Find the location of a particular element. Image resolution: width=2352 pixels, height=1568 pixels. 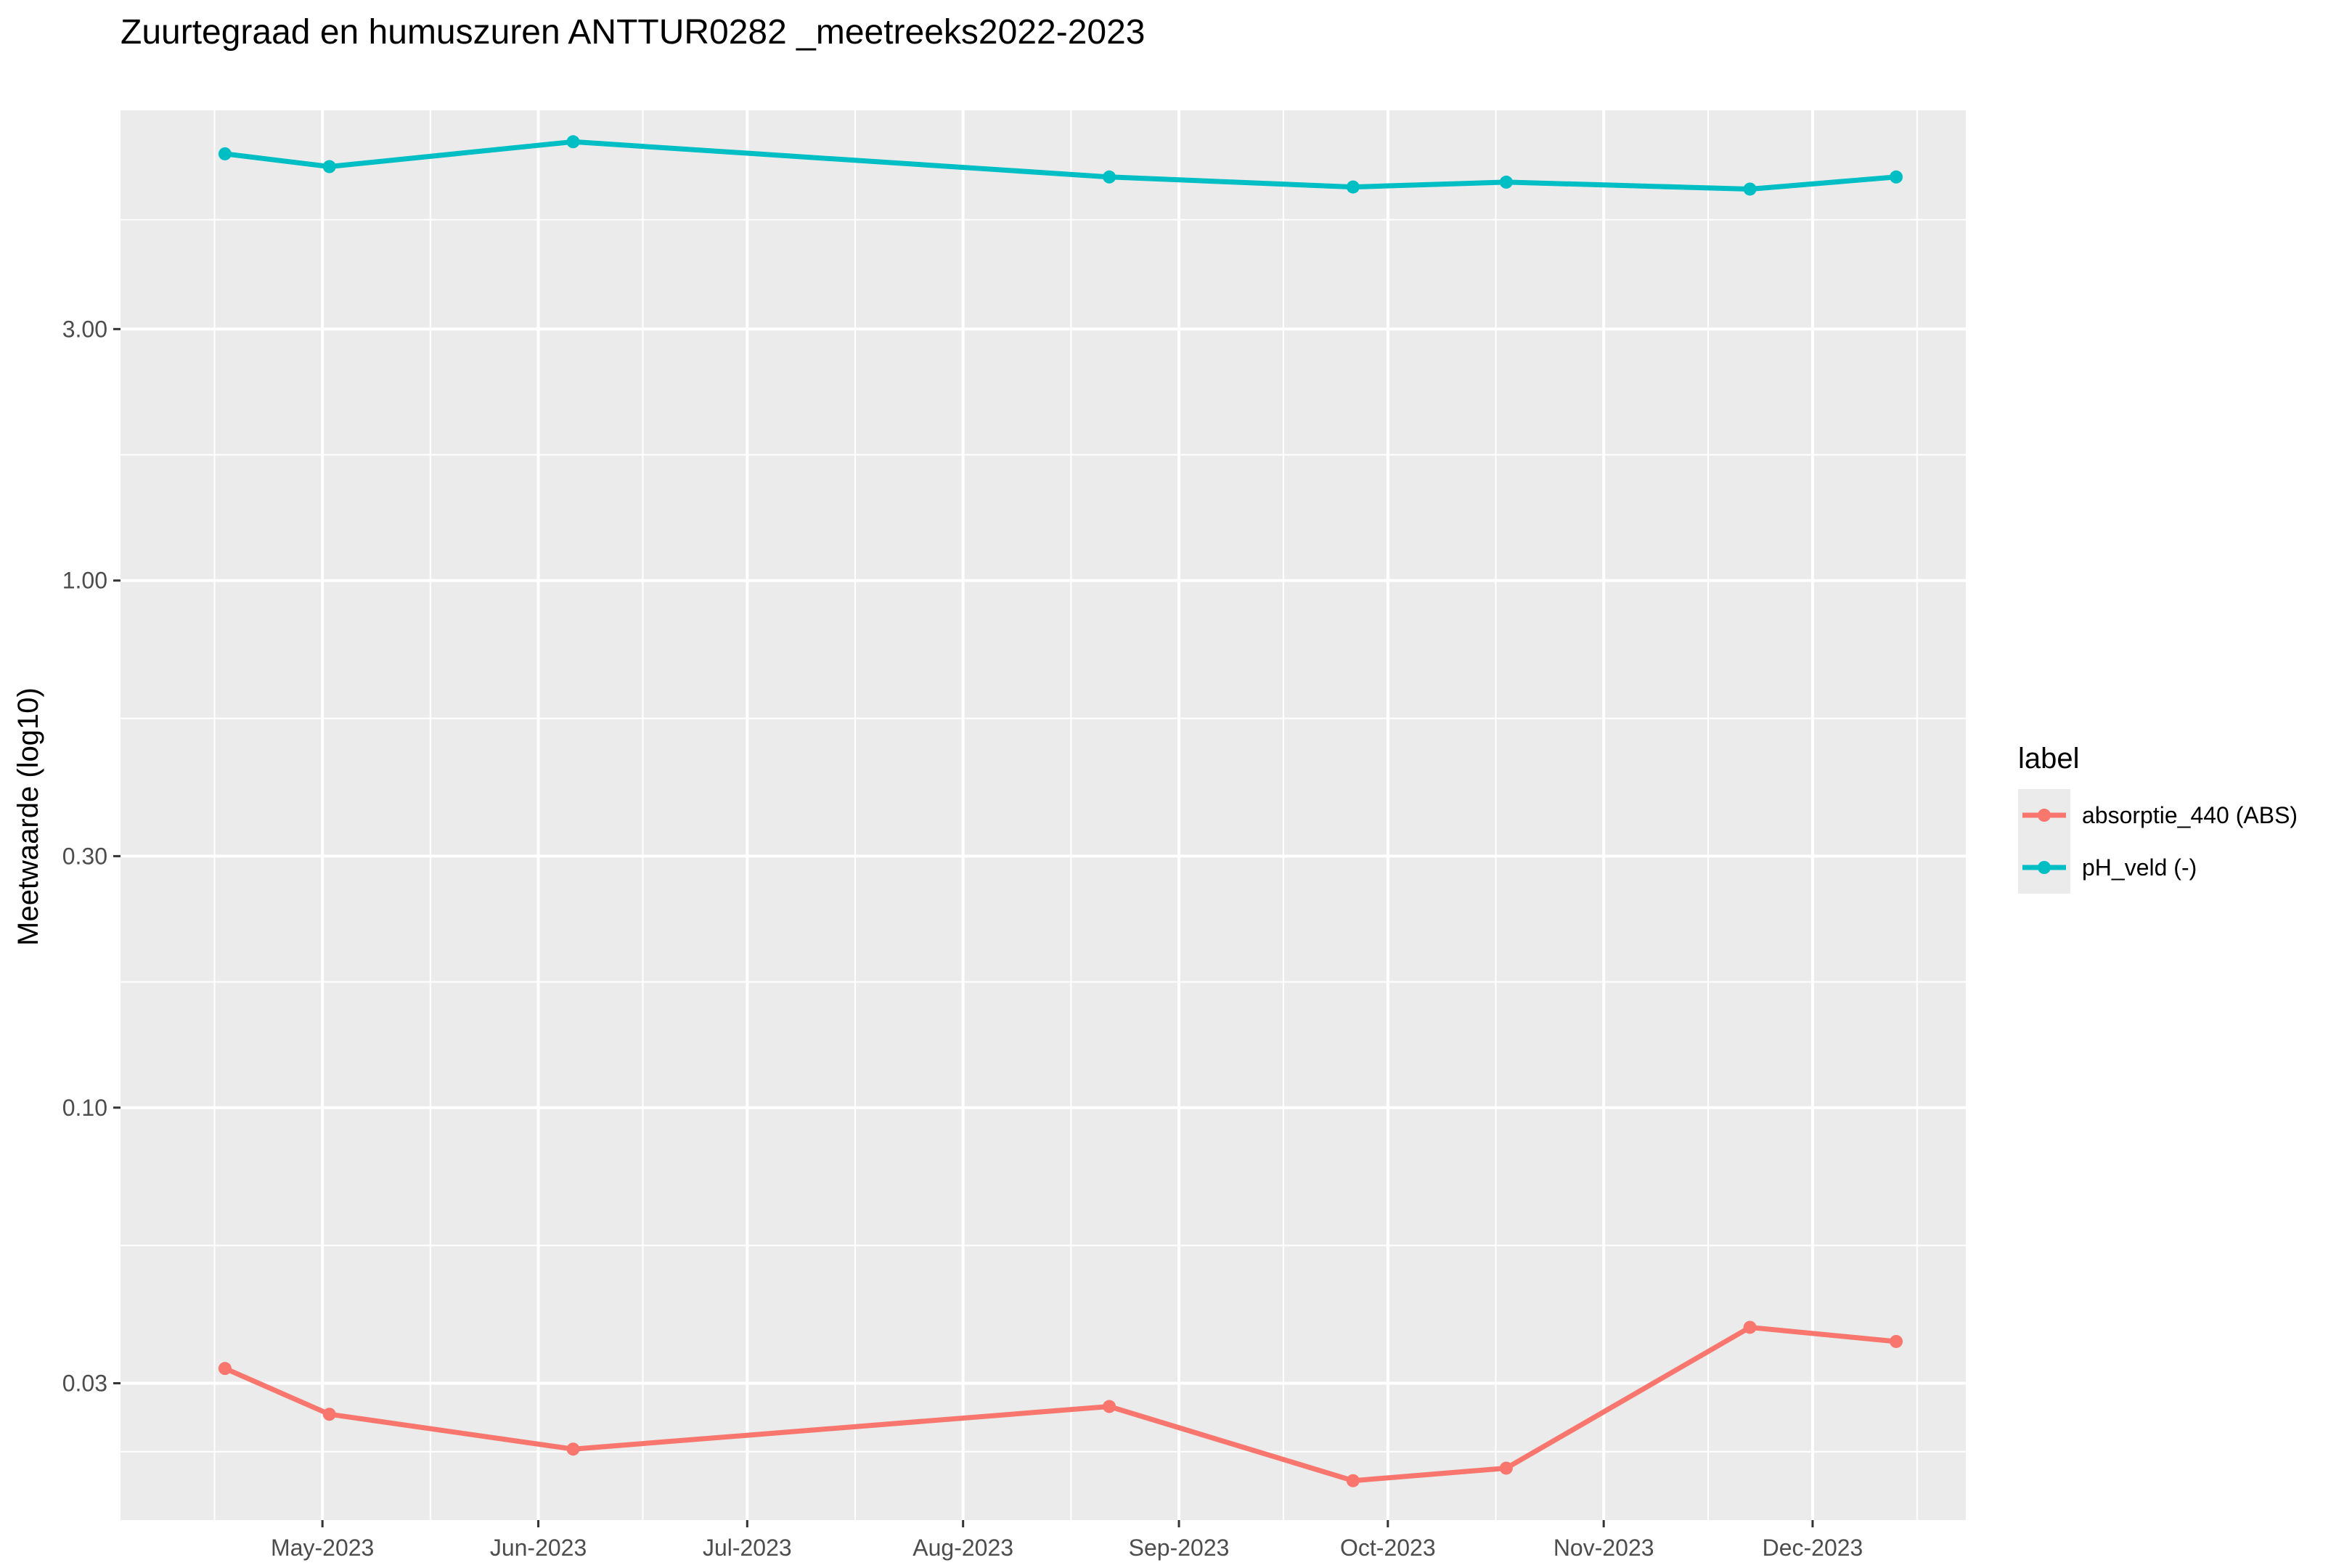

x-tick-label: Aug-2023 is located at coordinates (963, 1548).